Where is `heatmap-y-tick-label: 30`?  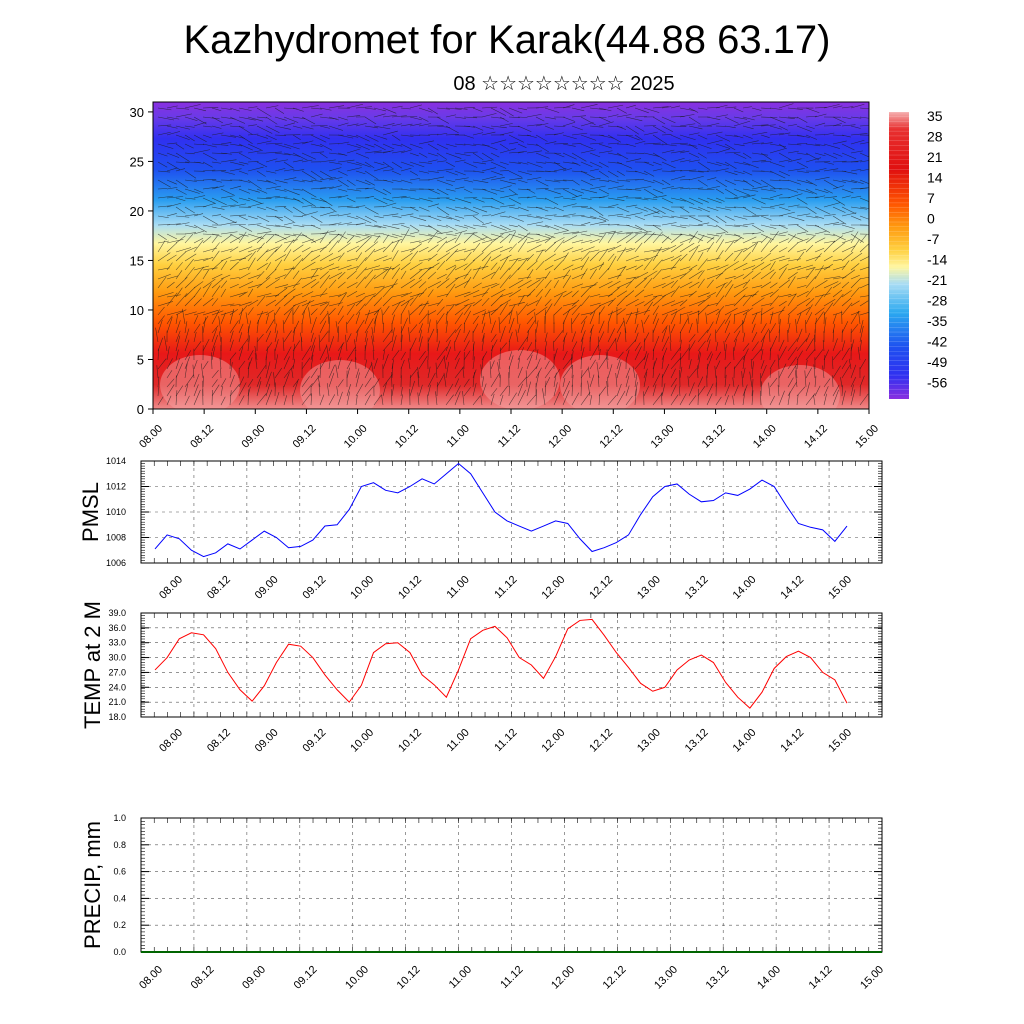
heatmap-y-tick-label: 30 is located at coordinates (137, 112).